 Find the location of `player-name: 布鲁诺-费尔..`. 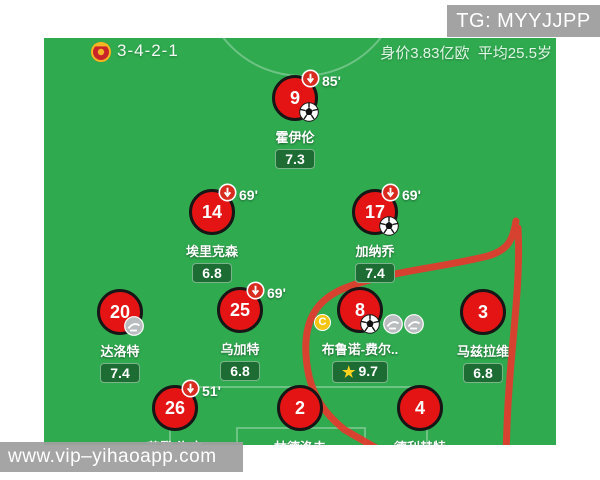

player-name: 布鲁诺-费尔.. is located at coordinates (360, 349).